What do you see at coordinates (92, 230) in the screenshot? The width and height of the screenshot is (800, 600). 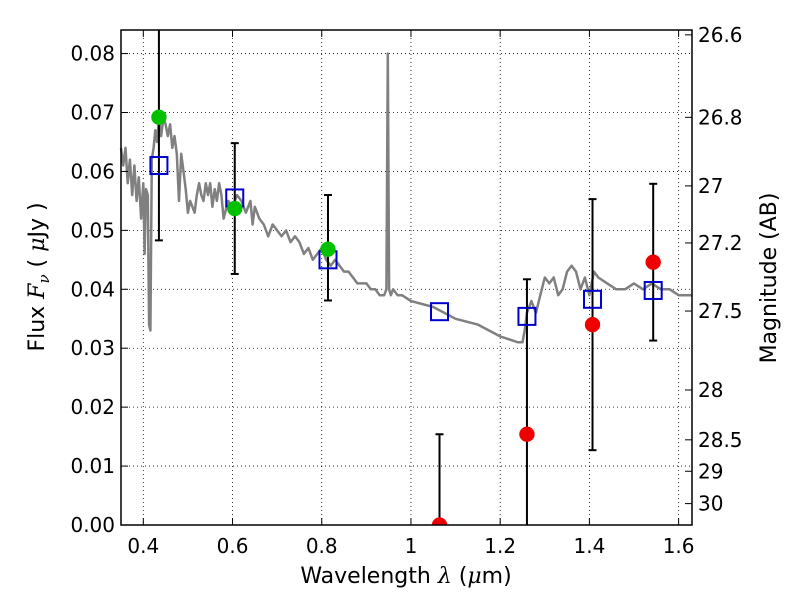 I see `y-tick-label: 0.05` at bounding box center [92, 230].